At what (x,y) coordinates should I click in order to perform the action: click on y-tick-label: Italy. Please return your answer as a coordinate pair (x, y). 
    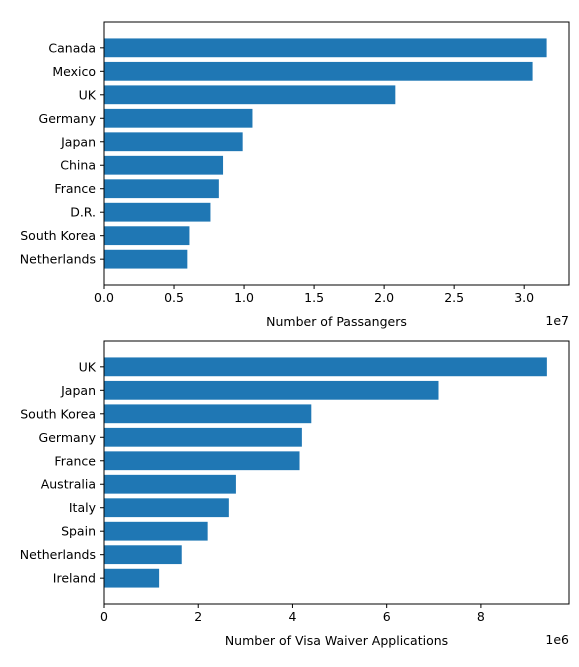
    Looking at the image, I should click on (83, 507).